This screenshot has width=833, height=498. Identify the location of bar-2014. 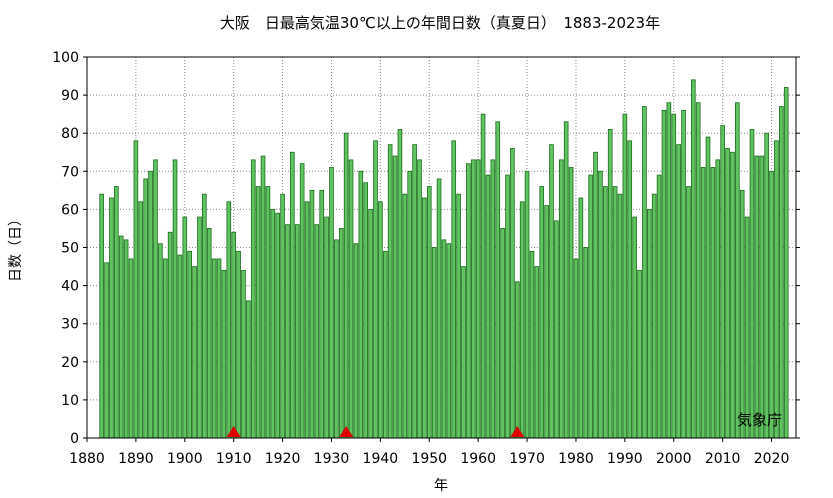
(742, 314).